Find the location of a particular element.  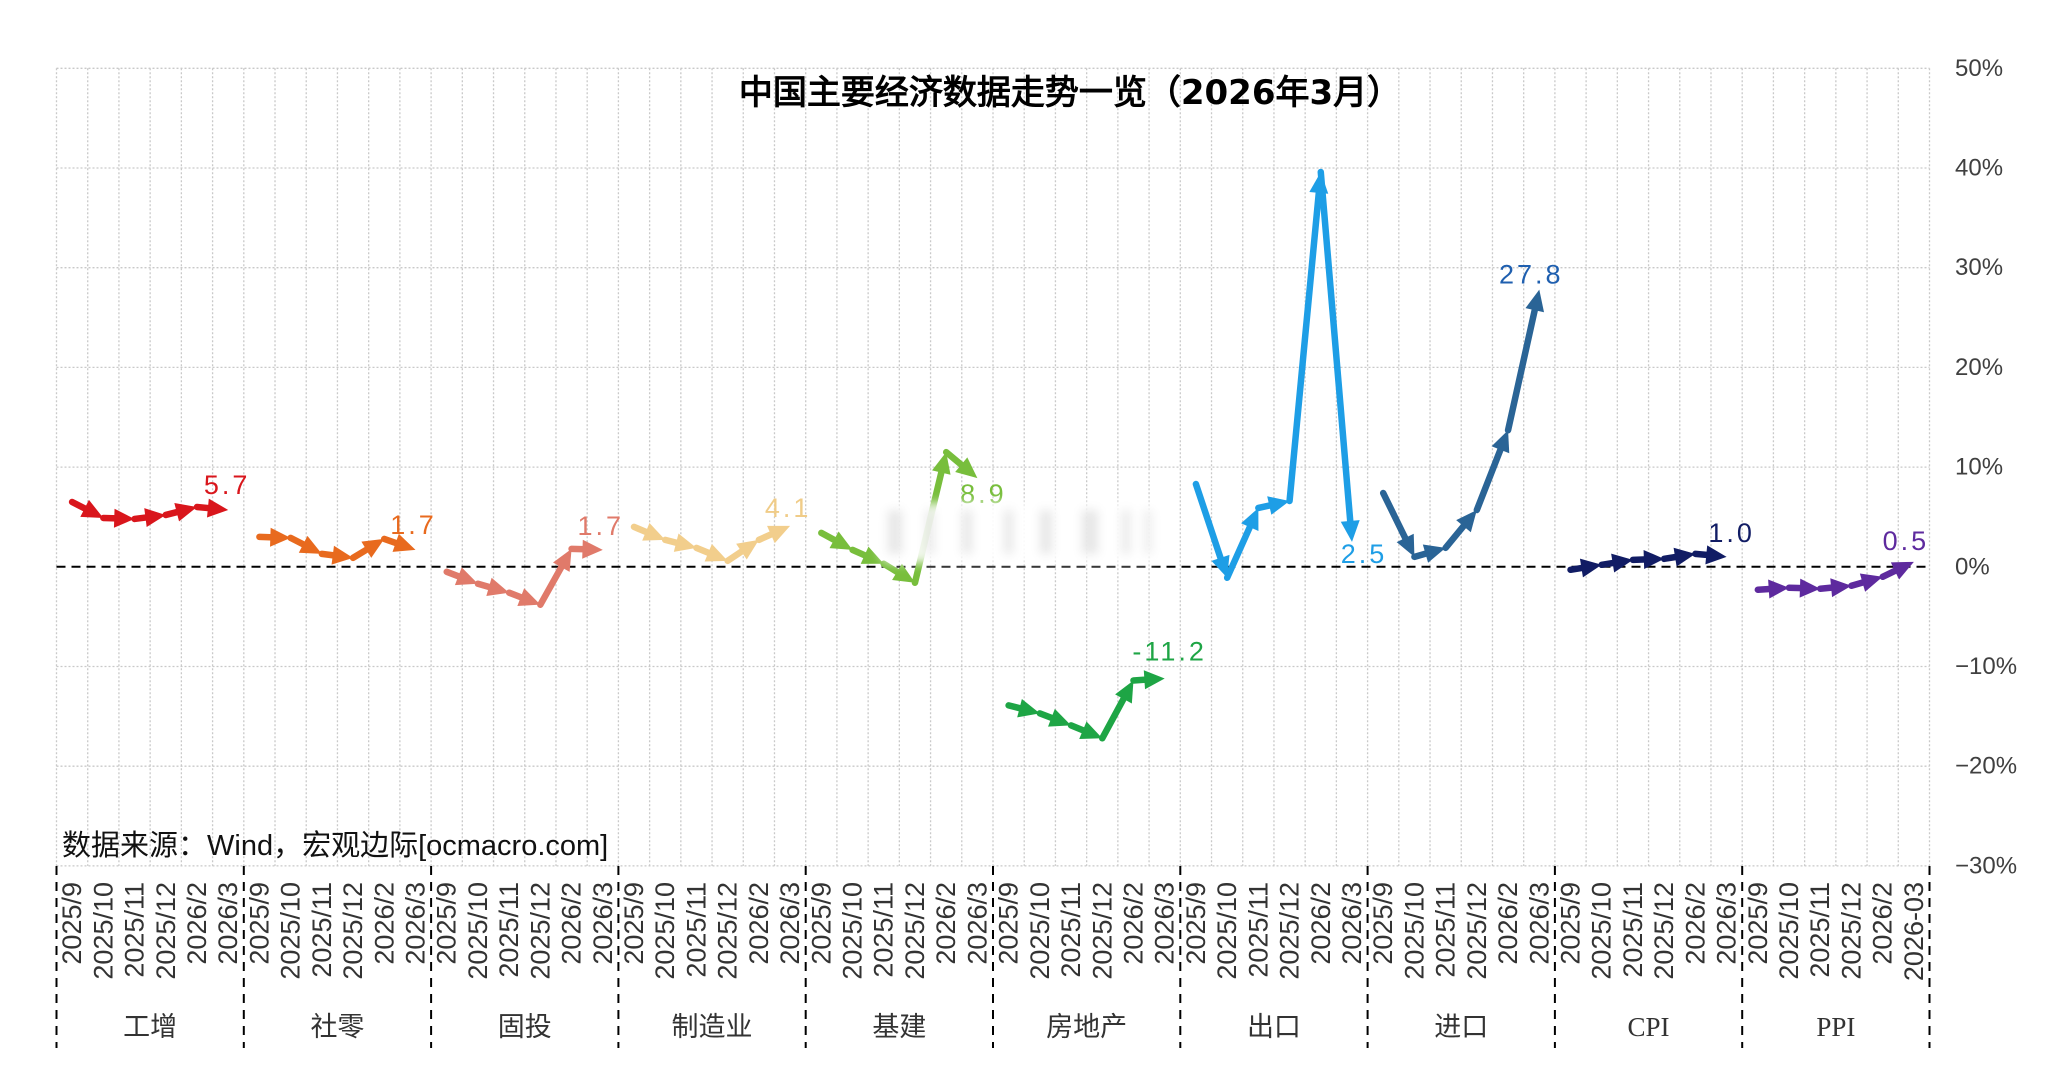

value-label: 1.0 is located at coordinates (1731, 533).